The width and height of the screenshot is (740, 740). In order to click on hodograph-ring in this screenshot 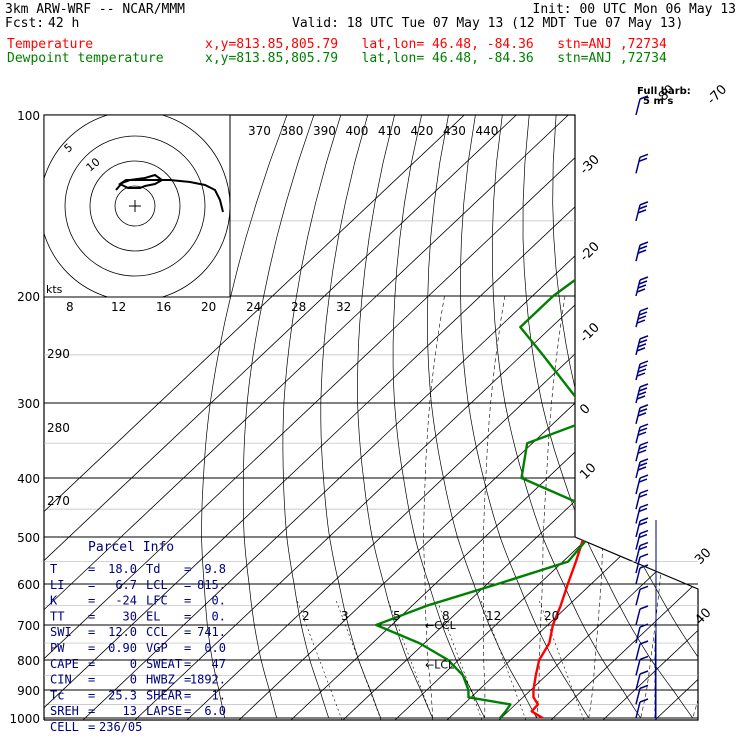, I will do `click(135, 206)`.